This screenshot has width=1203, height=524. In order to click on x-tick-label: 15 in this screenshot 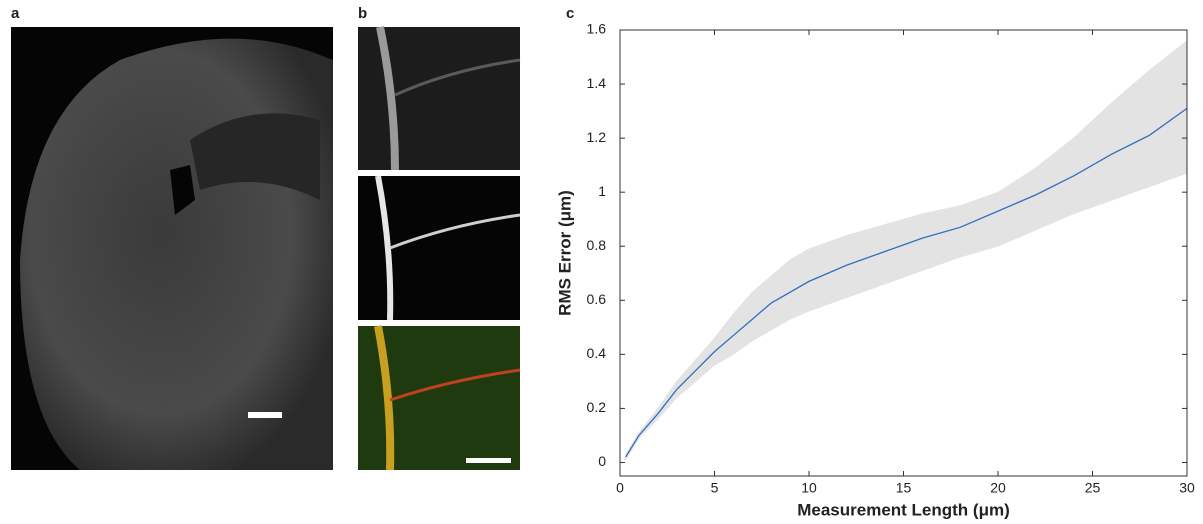, I will do `click(904, 488)`.